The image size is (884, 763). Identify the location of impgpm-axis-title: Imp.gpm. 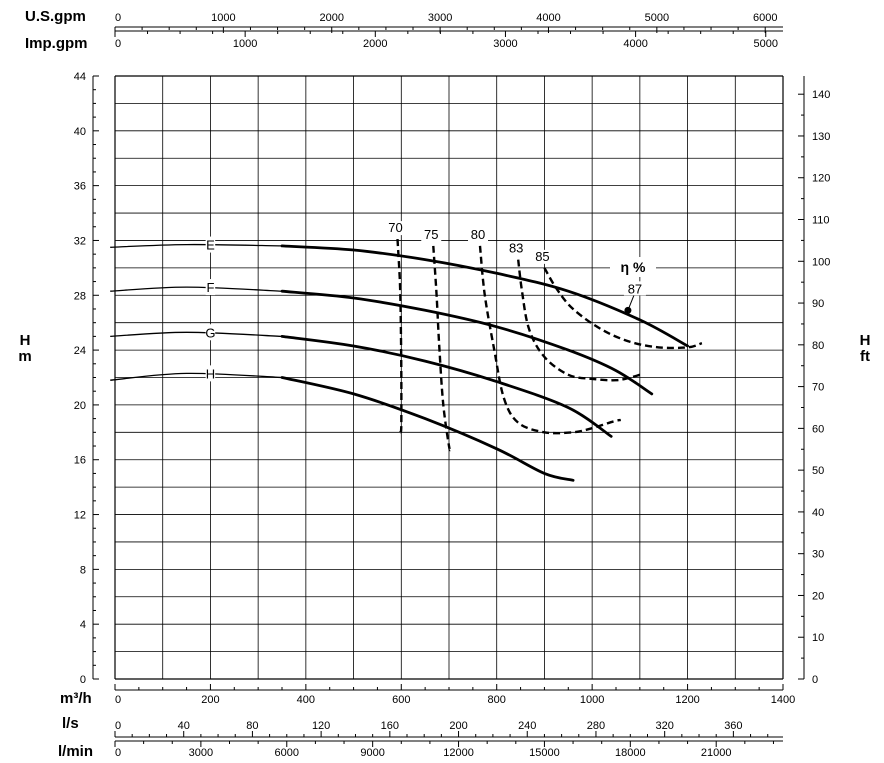
(56, 43).